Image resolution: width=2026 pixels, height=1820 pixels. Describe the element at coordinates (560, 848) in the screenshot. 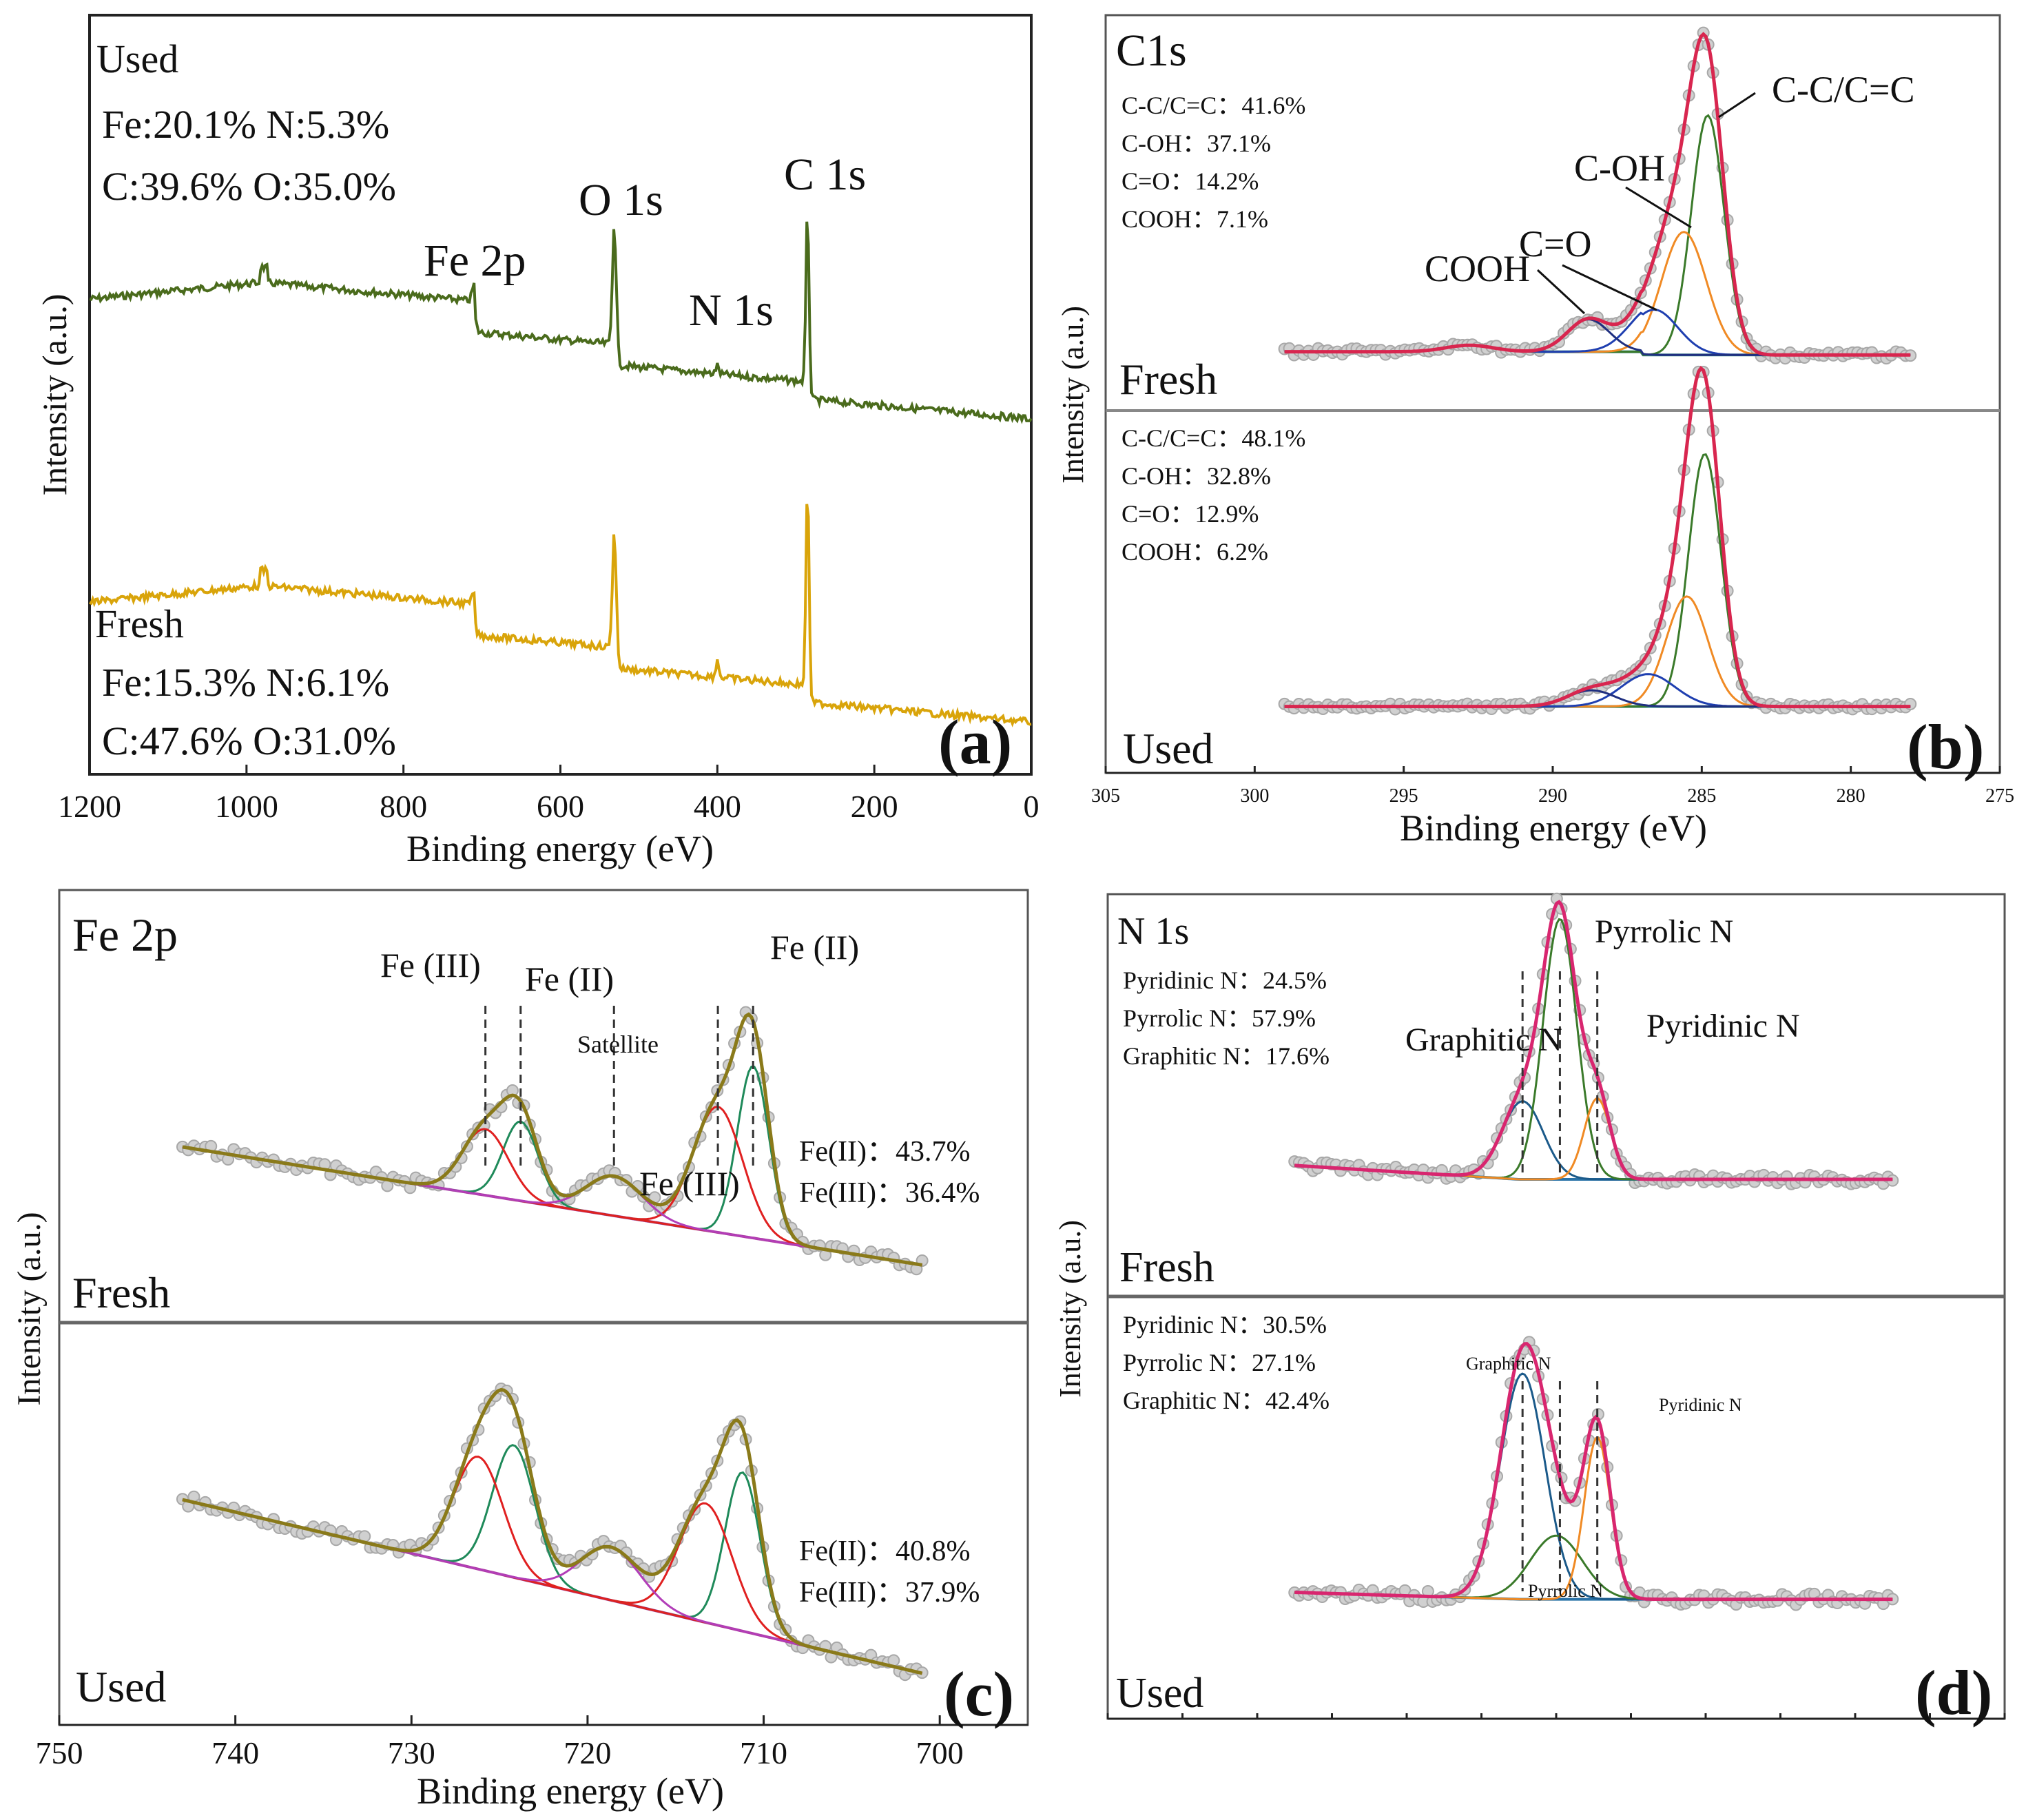

I see `panel-a-xlabel: Binding energy (eV)` at that location.